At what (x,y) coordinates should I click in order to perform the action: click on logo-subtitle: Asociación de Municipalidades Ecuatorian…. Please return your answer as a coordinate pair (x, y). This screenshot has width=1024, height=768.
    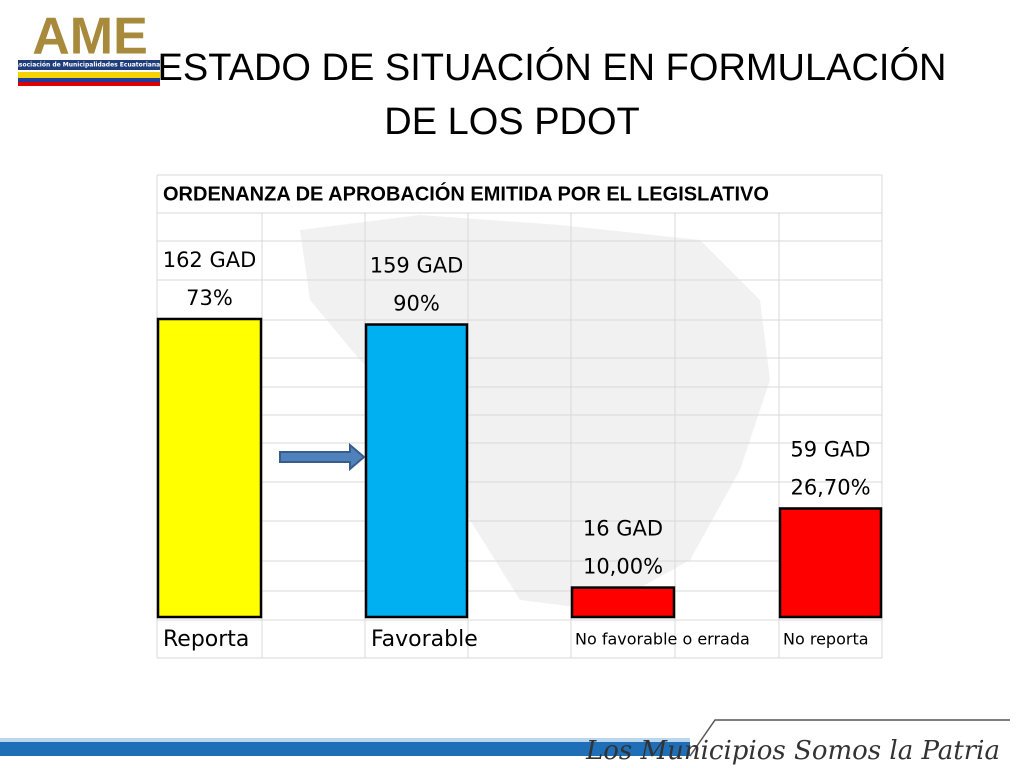
    Looking at the image, I should click on (89, 65).